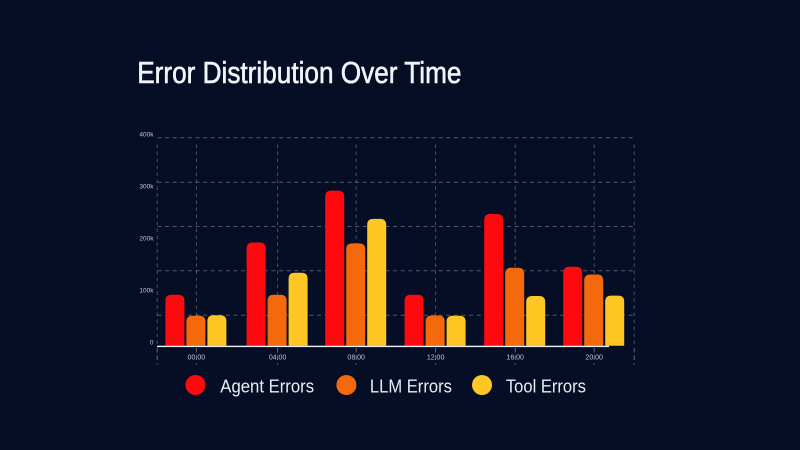 This screenshot has height=450, width=800. What do you see at coordinates (515, 358) in the screenshot?
I see `svg-text: 16:00` at bounding box center [515, 358].